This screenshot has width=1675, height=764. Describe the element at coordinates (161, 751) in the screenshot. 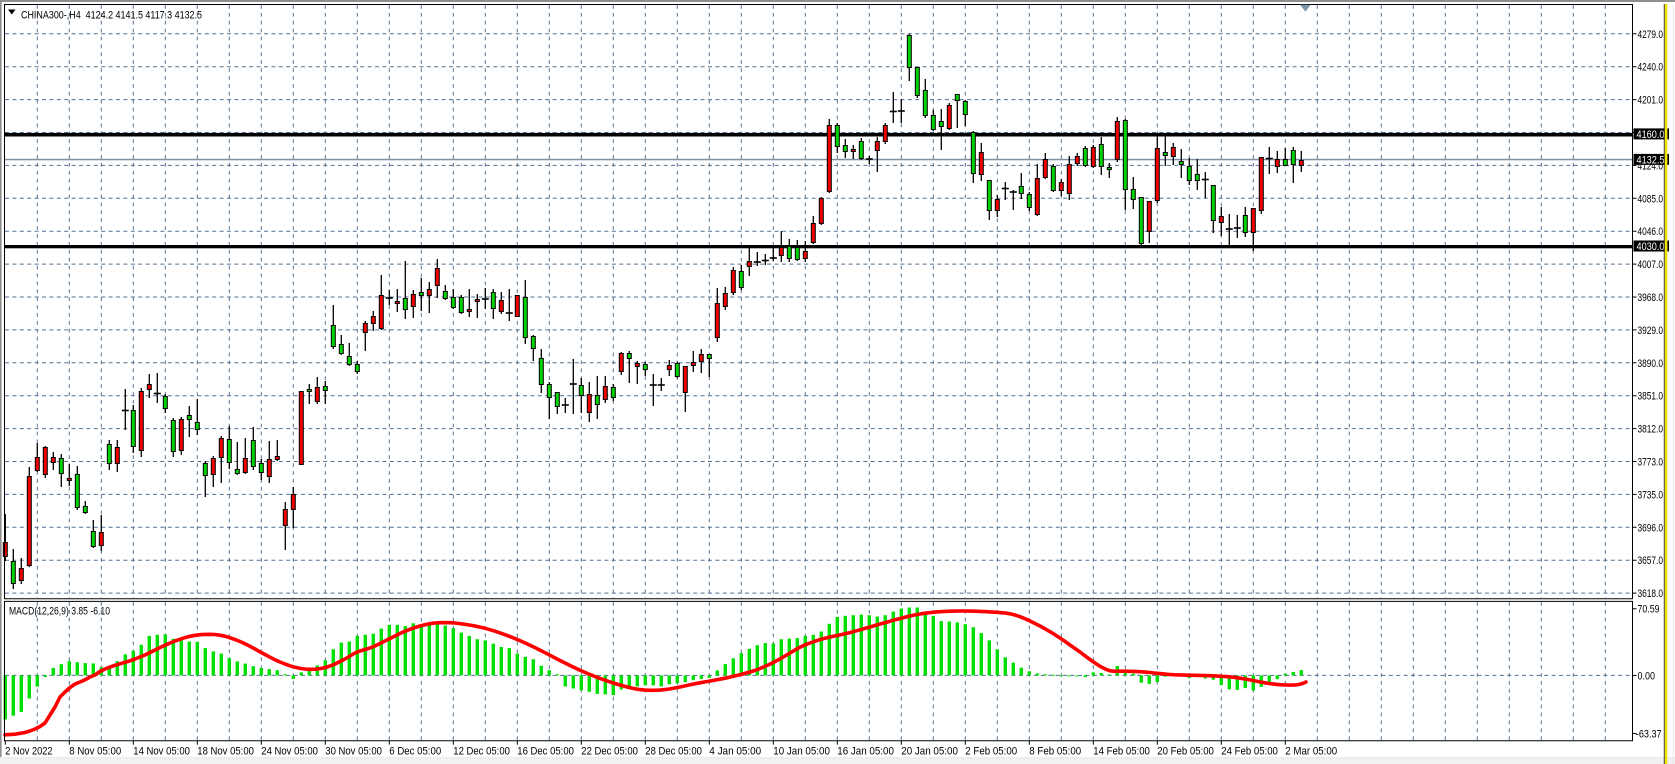

I see `svg-text: 14 Nov 05:00` at that location.